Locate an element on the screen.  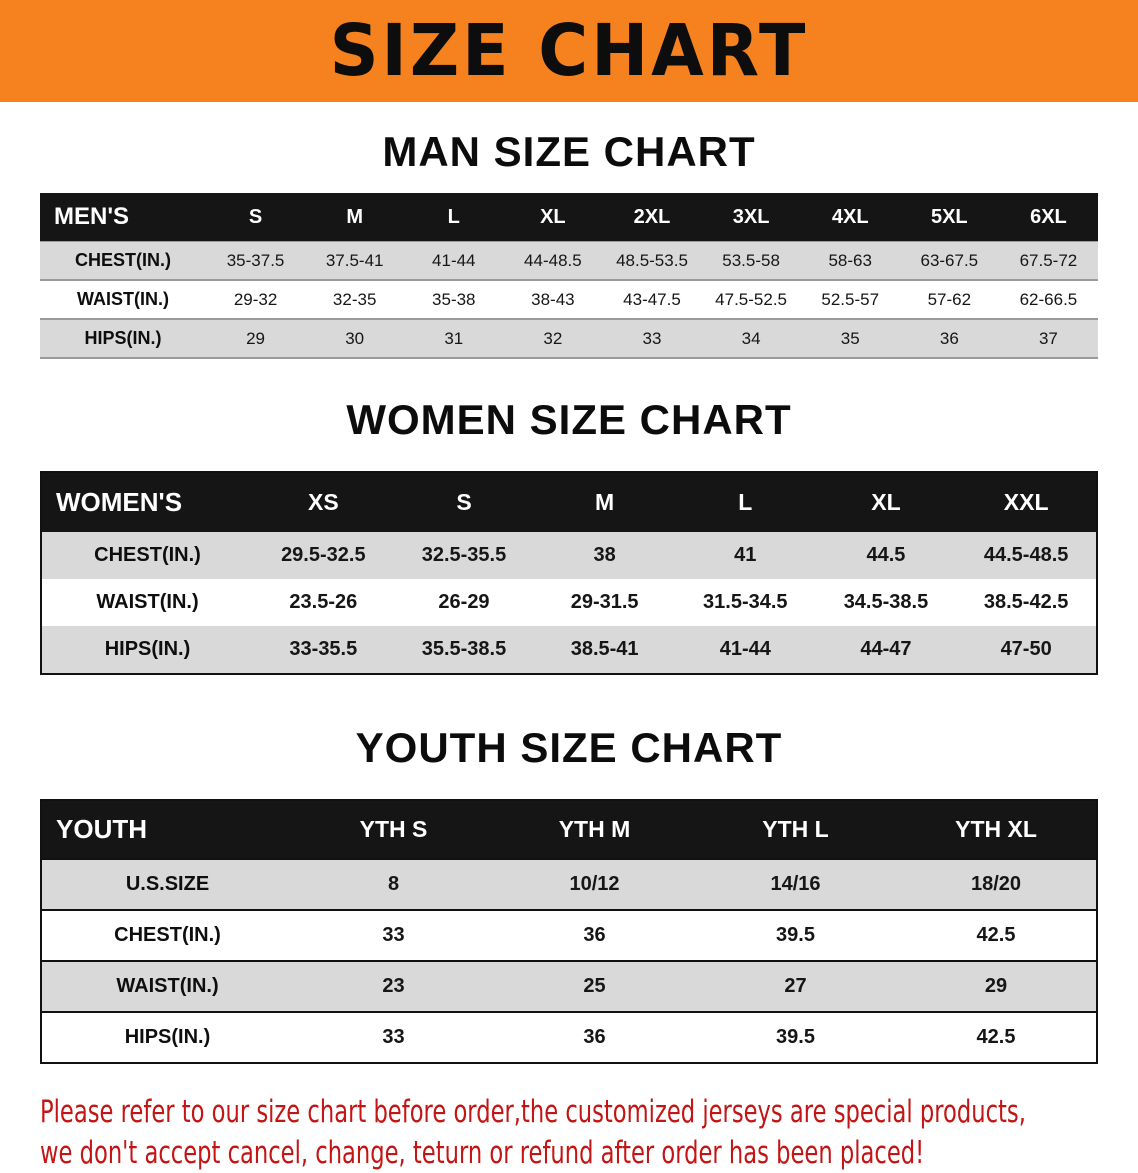
value-cell: 33-35.5 is located at coordinates (323, 649).